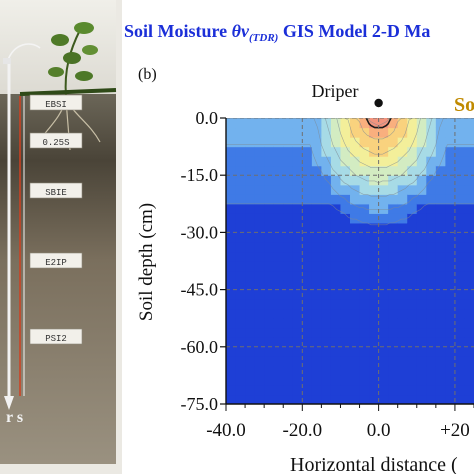 The height and width of the screenshot is (474, 474). What do you see at coordinates (350, 143) in the screenshot?
I see `contour-line` at bounding box center [350, 143].